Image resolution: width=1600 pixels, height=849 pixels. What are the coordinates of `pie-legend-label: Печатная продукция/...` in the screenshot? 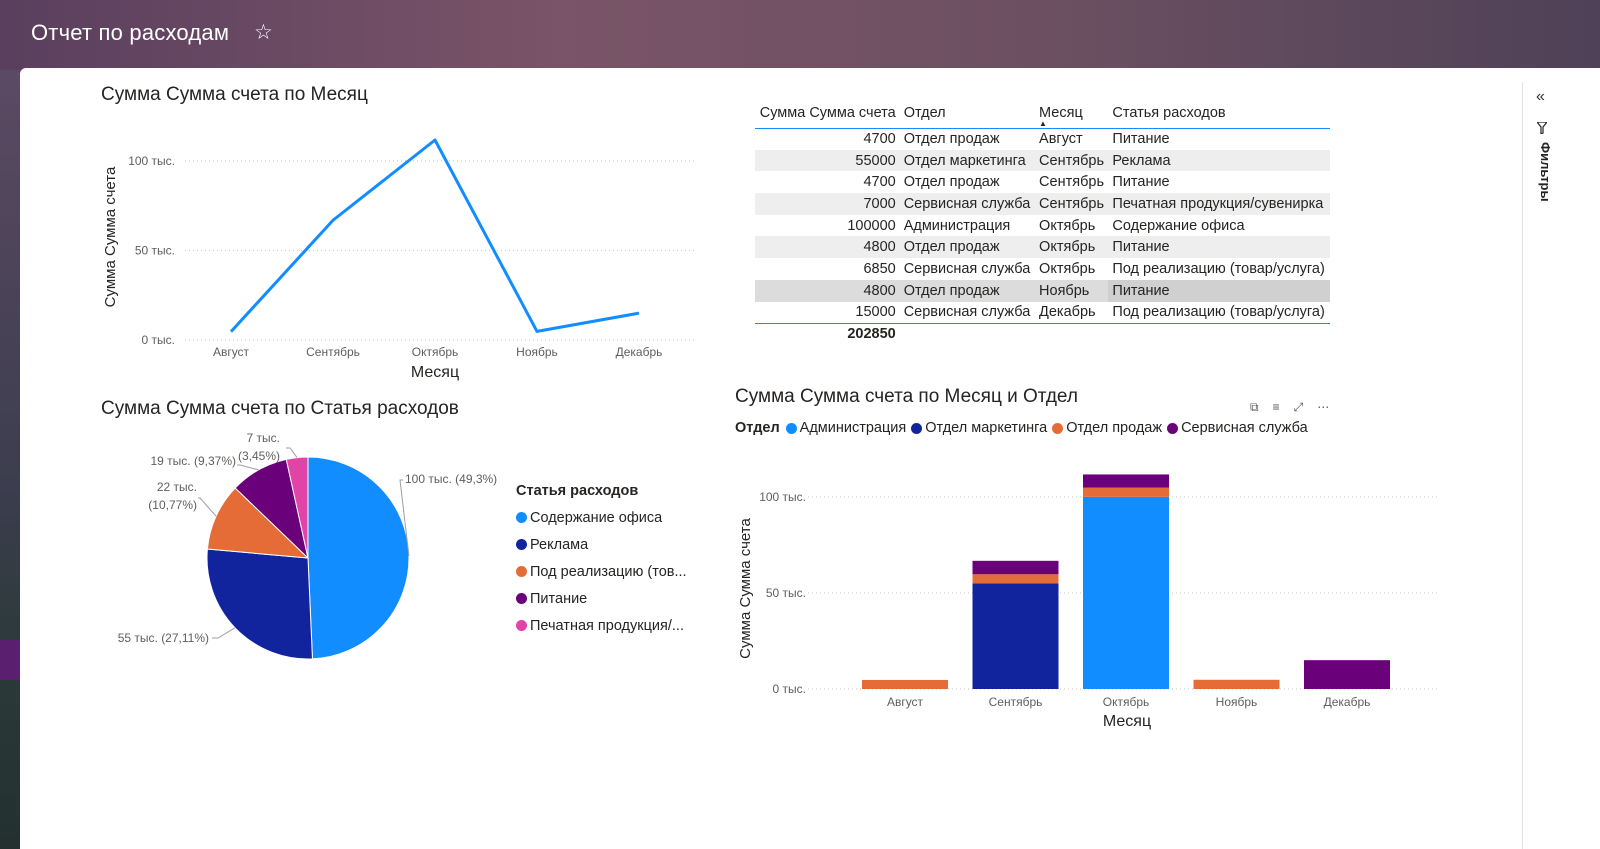 It's located at (607, 625).